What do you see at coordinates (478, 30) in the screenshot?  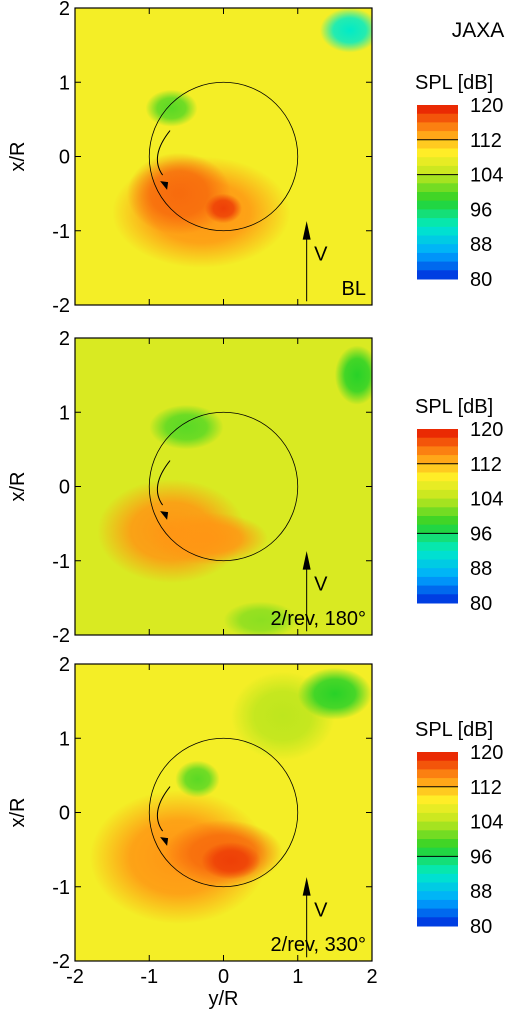 I see `jaxa-label: JAXA` at bounding box center [478, 30].